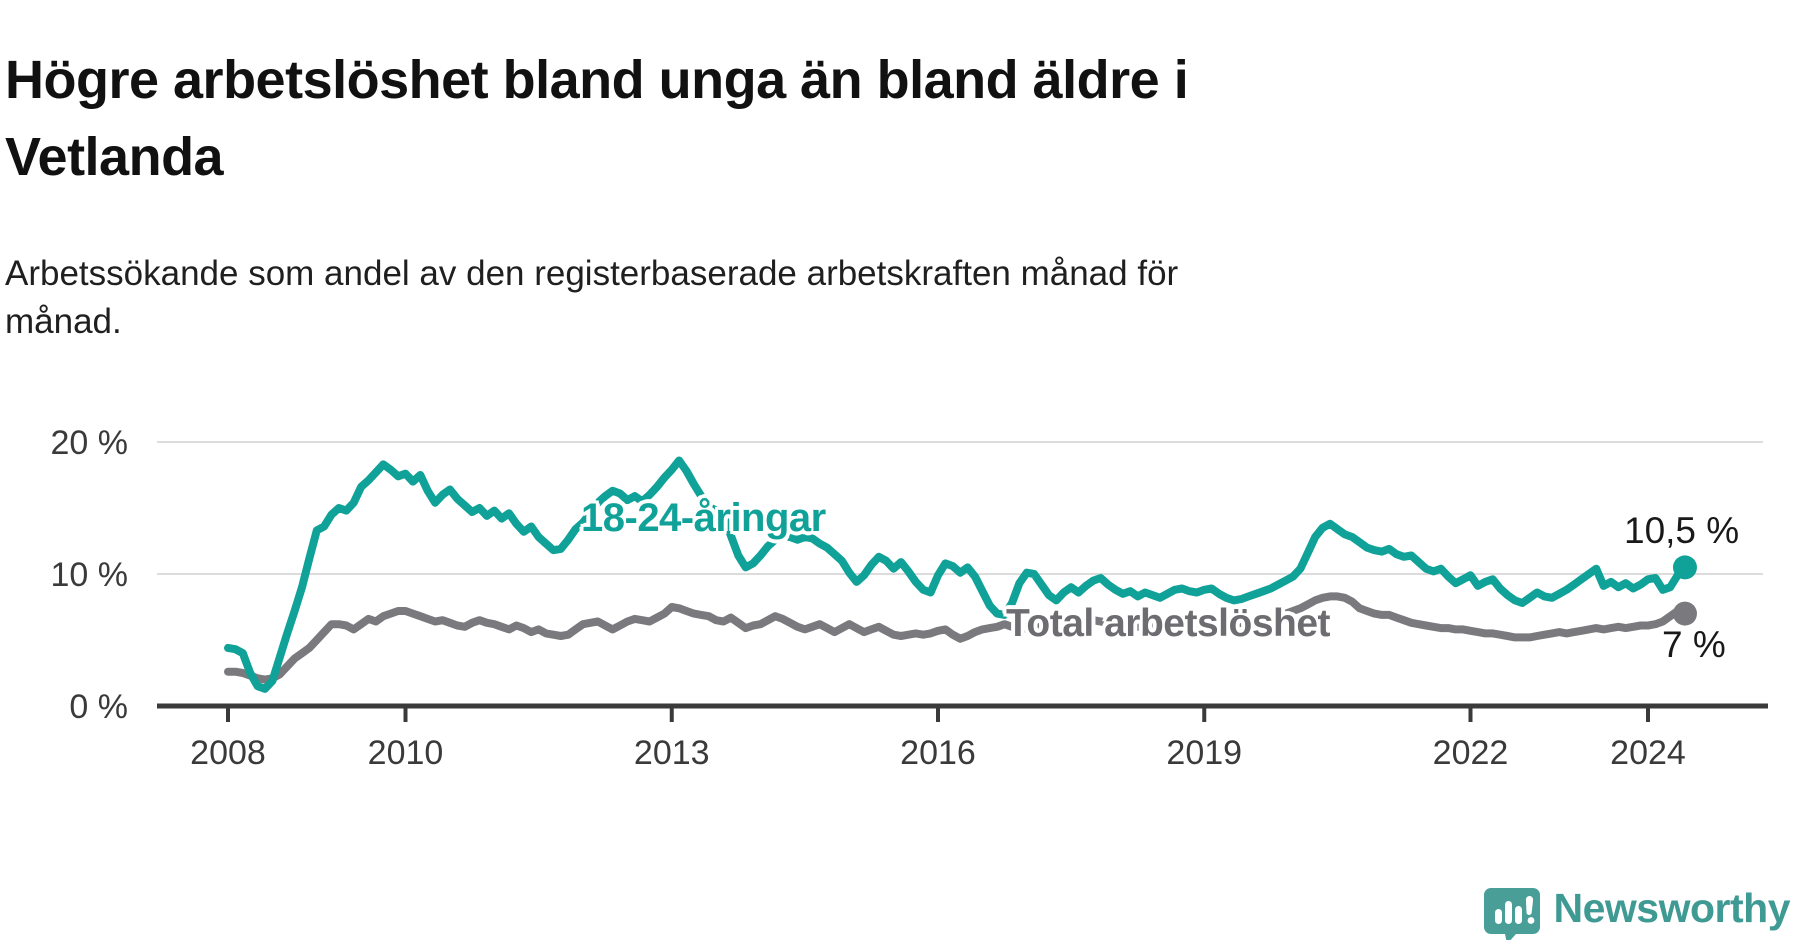 The image size is (1800, 948). What do you see at coordinates (90, 575) in the screenshot?
I see `y-axis-label: 10 %` at bounding box center [90, 575].